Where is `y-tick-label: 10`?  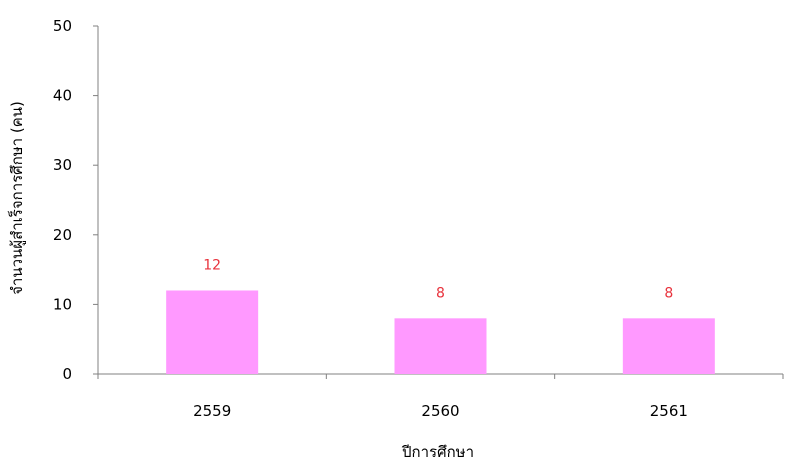
y-tick-label: 10 is located at coordinates (62, 304).